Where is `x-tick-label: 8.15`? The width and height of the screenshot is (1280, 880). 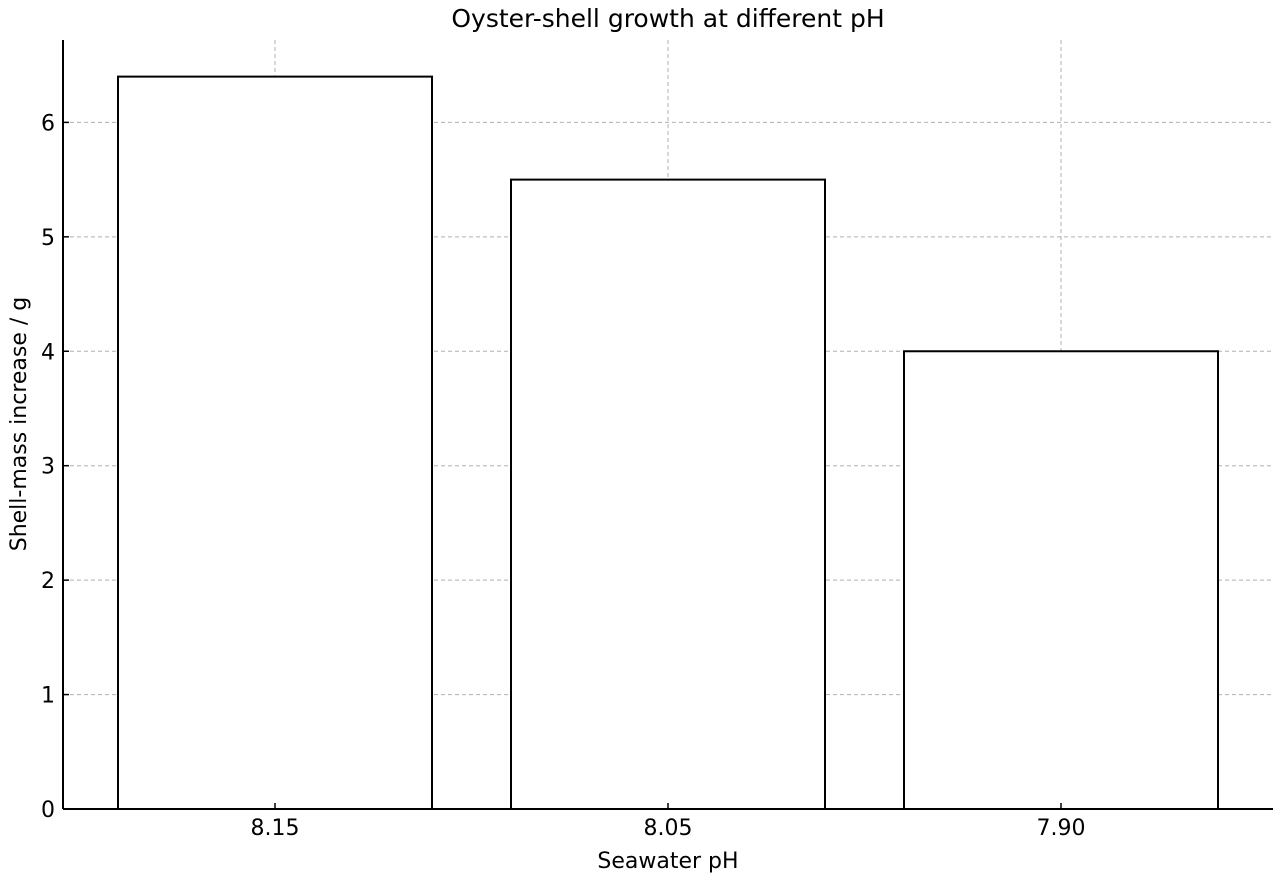 x-tick-label: 8.15 is located at coordinates (275, 828).